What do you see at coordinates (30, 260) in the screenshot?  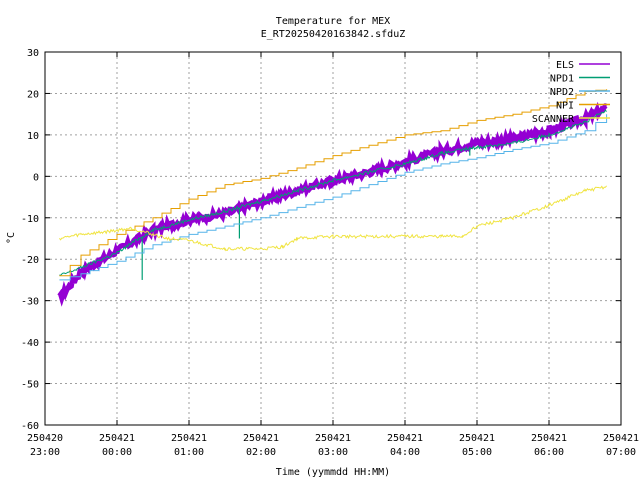 I see `y-tick-label: -20` at bounding box center [30, 260].